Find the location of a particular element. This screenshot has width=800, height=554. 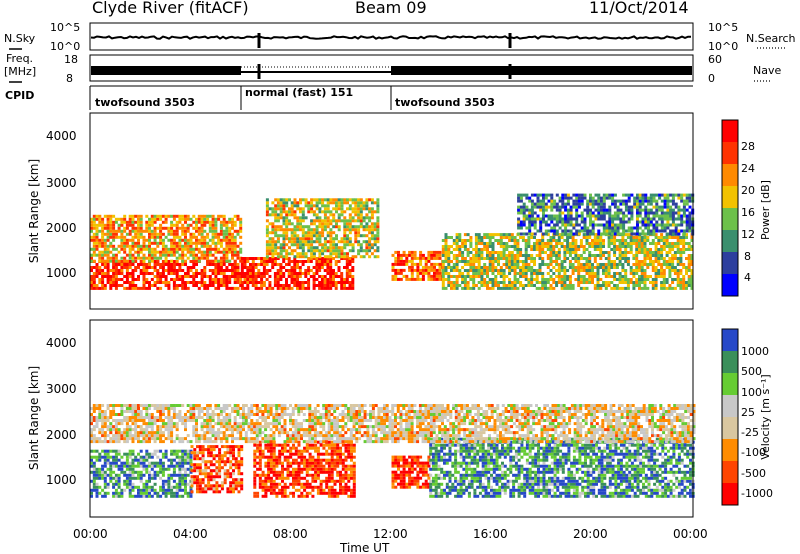

power-colorbar-swatch is located at coordinates (730, 131).